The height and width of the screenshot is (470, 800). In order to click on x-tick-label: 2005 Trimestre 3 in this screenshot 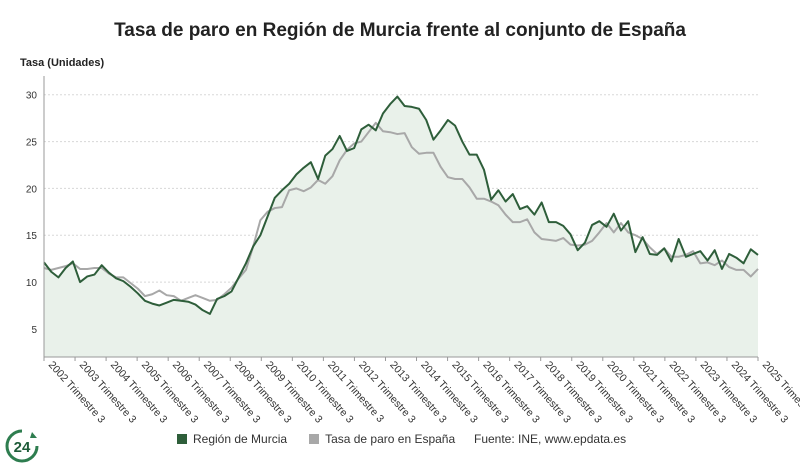, I will do `click(170, 392)`.